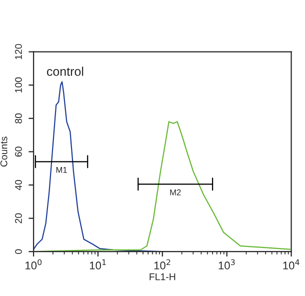 The image size is (305, 296). I want to click on y-axis-title: Counts, so click(4, 151).